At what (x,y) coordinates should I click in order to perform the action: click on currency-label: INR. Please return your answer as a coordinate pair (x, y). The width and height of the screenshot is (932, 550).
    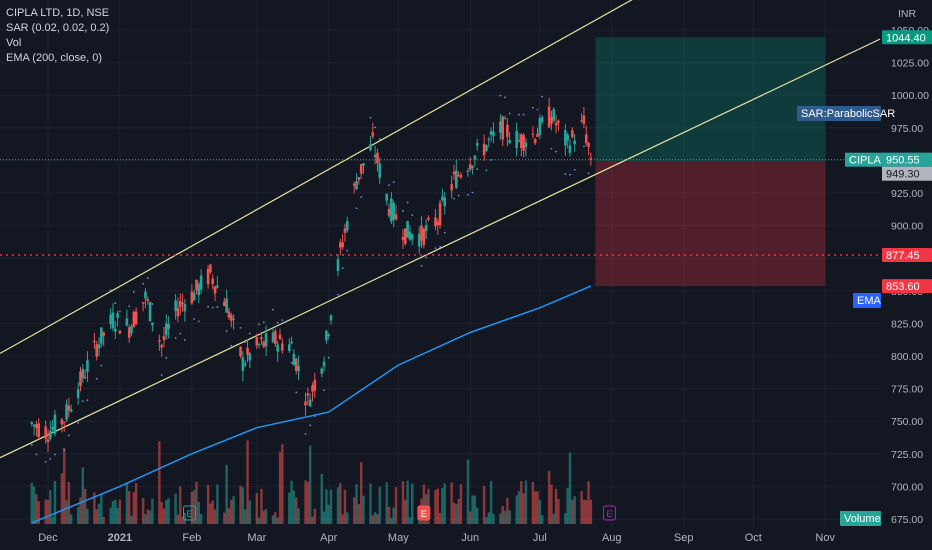
    Looking at the image, I should click on (907, 14).